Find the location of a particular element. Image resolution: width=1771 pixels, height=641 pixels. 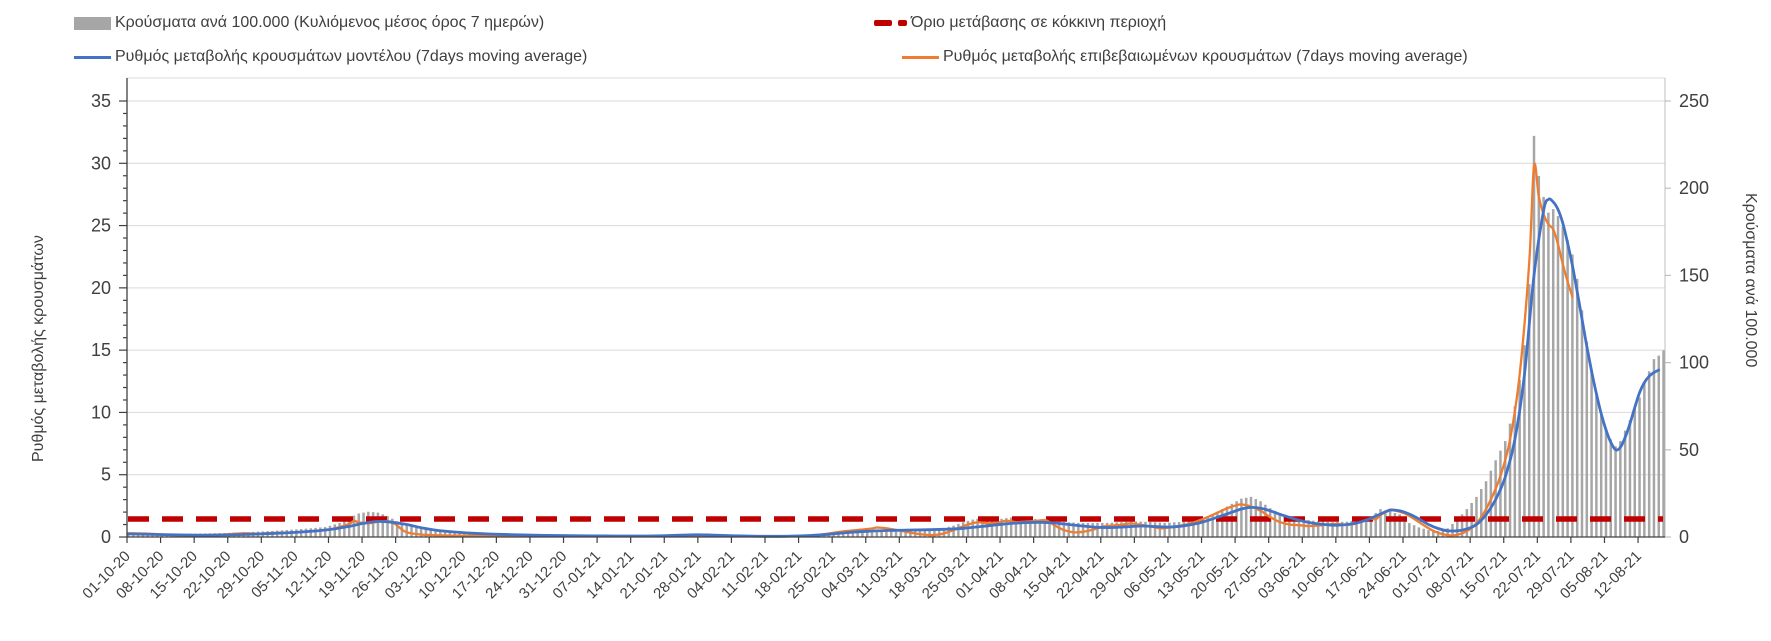

bar-swatch is located at coordinates (92, 23).